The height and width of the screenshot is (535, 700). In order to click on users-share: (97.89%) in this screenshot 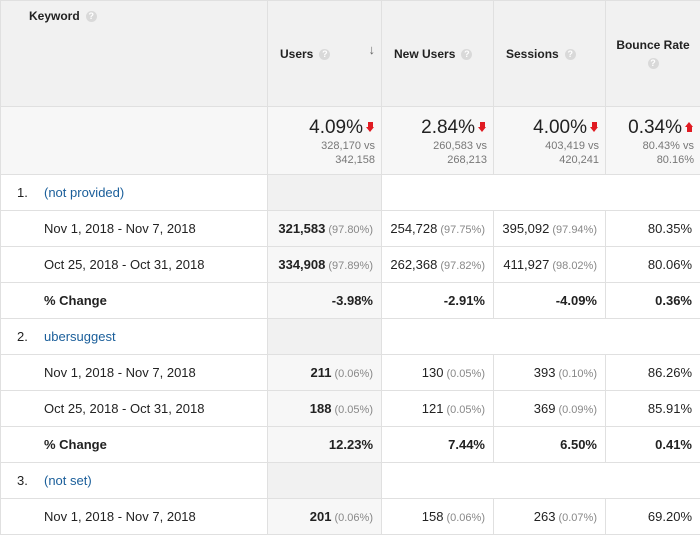, I will do `click(350, 266)`.